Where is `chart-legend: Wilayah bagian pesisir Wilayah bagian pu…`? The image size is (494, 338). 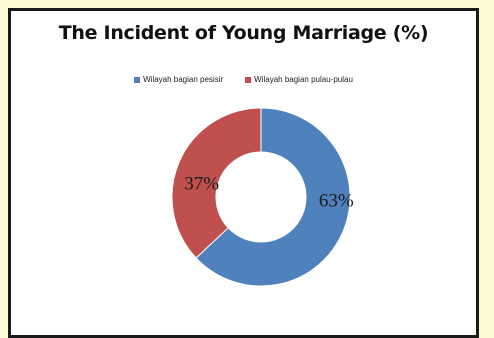
chart-legend: Wilayah bagian pesisir Wilayah bagian pu… is located at coordinates (243, 79).